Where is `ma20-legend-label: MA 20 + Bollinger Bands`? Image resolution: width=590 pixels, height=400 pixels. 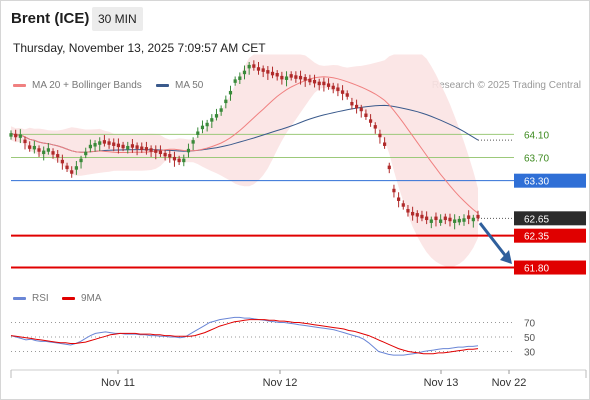
ma20-legend-label: MA 20 + Bollinger Bands is located at coordinates (87, 85).